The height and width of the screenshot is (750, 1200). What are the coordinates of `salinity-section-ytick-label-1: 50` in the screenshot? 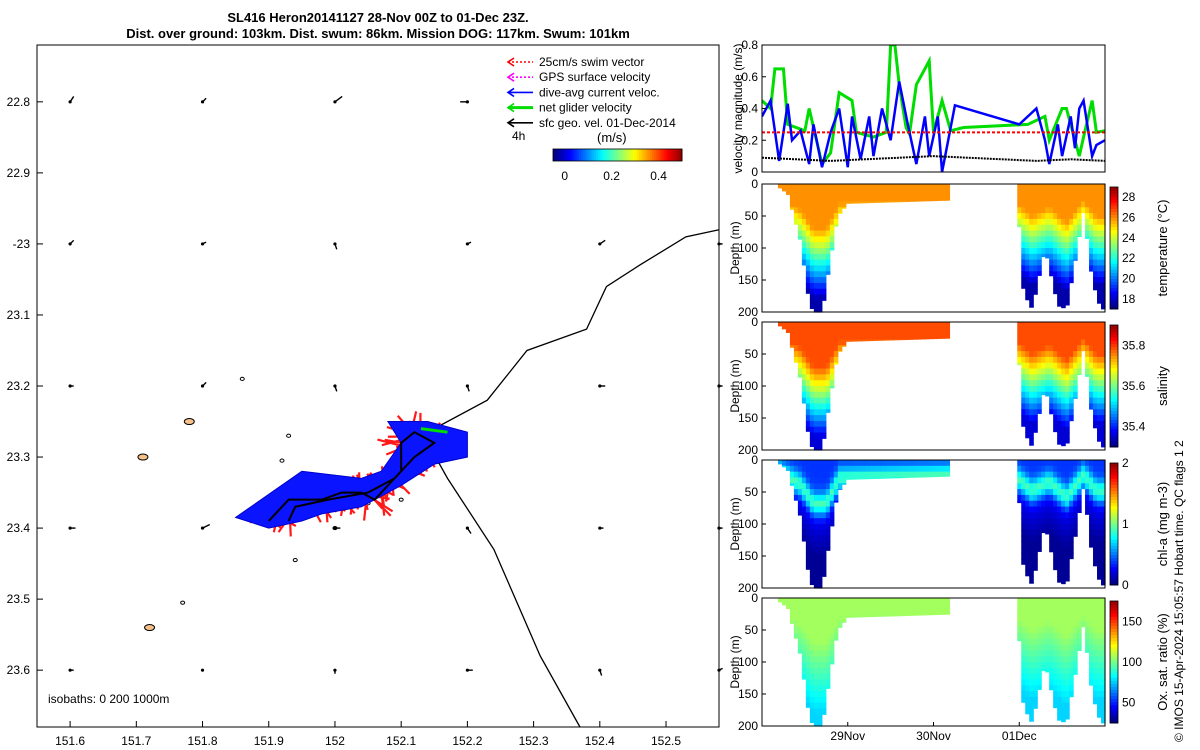 It's located at (752, 354).